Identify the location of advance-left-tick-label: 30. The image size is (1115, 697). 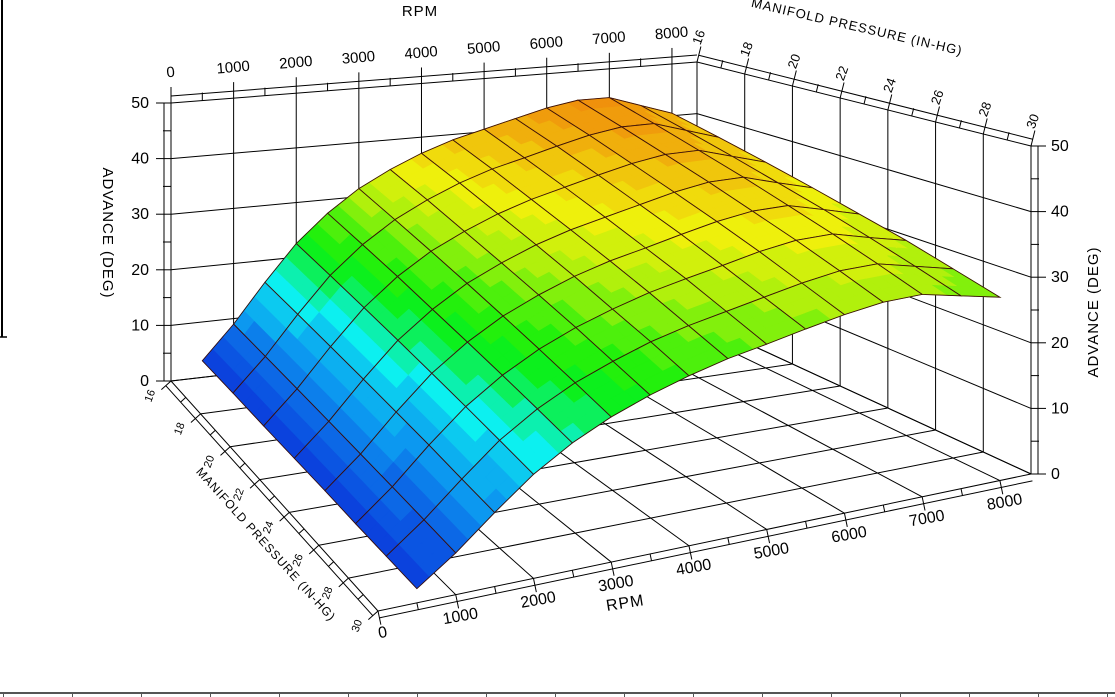
(140, 214).